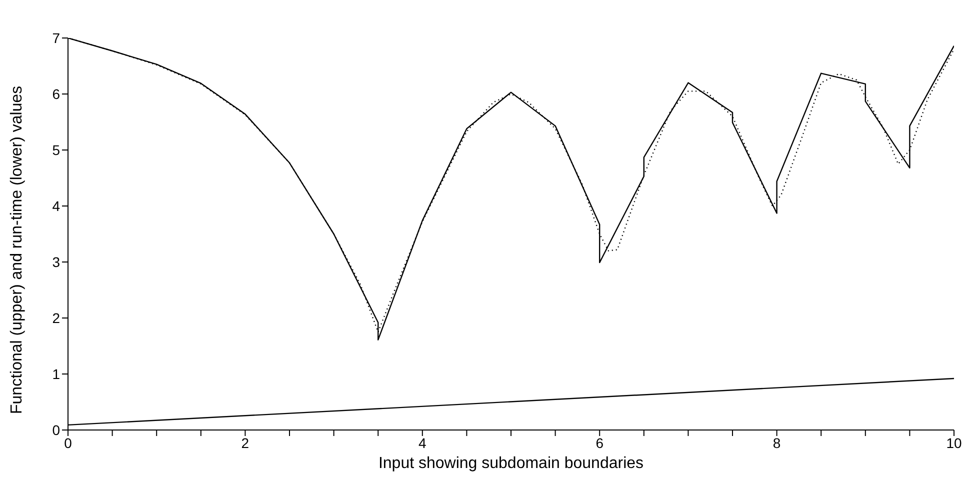 This screenshot has width=975, height=489. Describe the element at coordinates (56, 430) in the screenshot. I see `y-tick-label: 0` at that location.